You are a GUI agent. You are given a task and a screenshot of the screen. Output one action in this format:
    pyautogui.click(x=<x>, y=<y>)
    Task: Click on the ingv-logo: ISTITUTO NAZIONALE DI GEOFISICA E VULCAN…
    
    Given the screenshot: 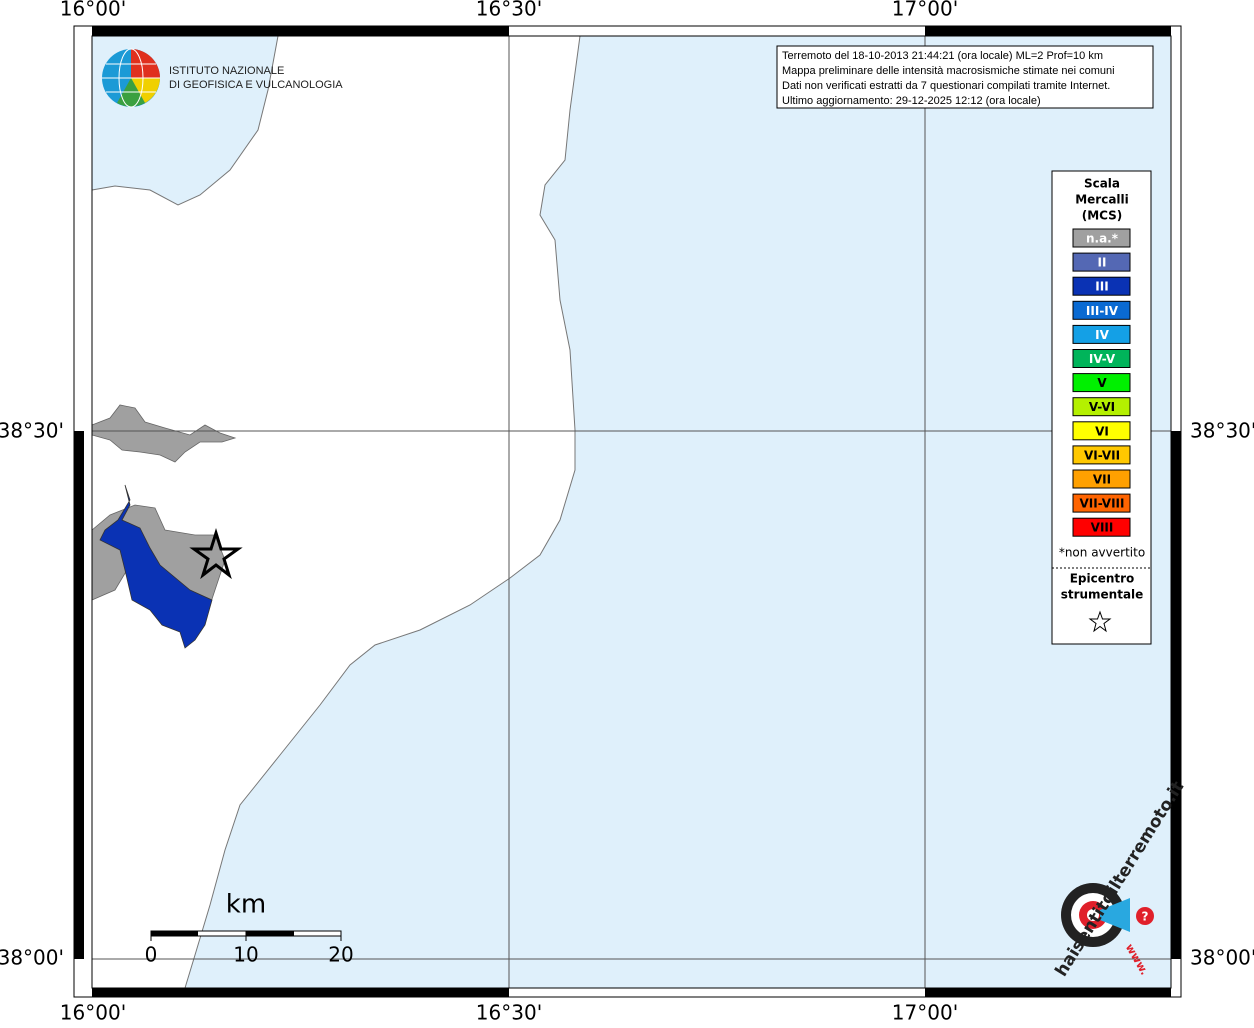 What is the action you would take?
    pyautogui.click(x=222, y=78)
    